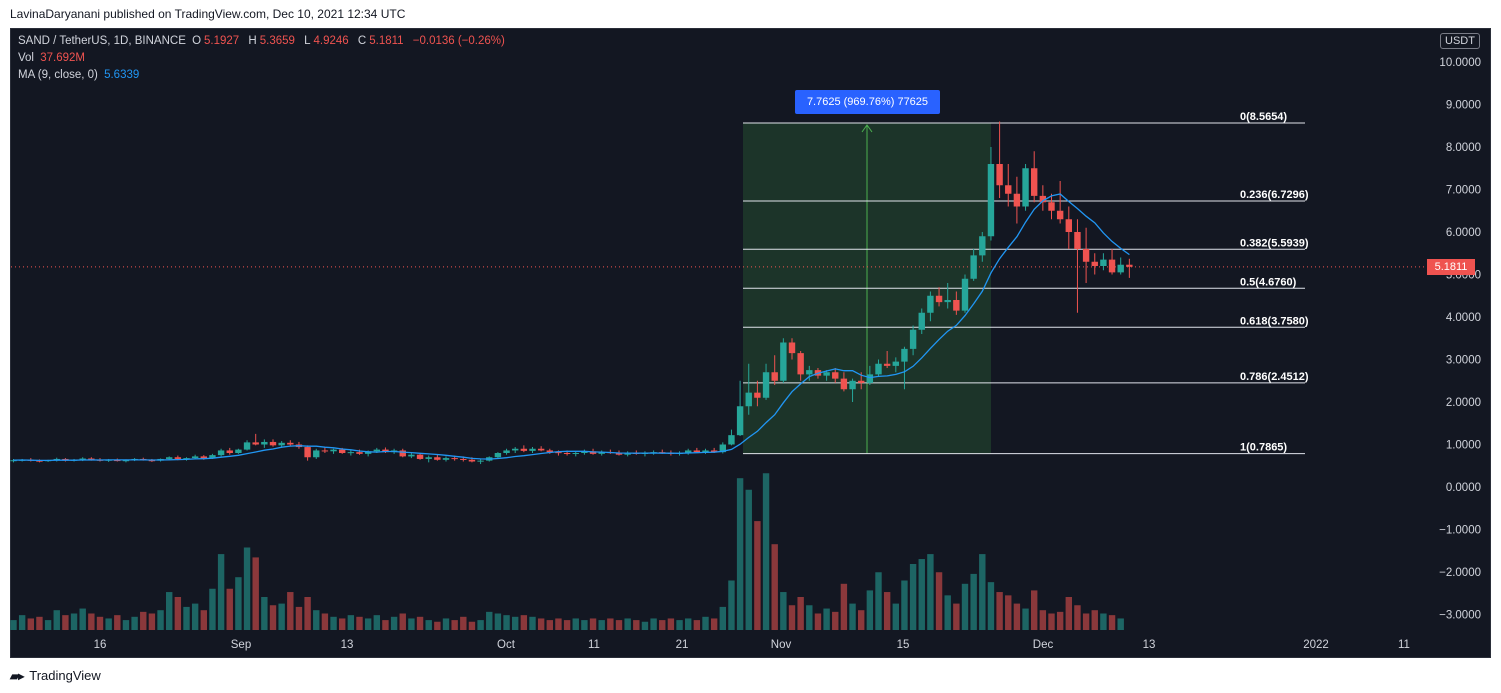  What do you see at coordinates (17, 675) in the screenshot?
I see `tradingview-logo-icon: ▰▸` at bounding box center [17, 675].